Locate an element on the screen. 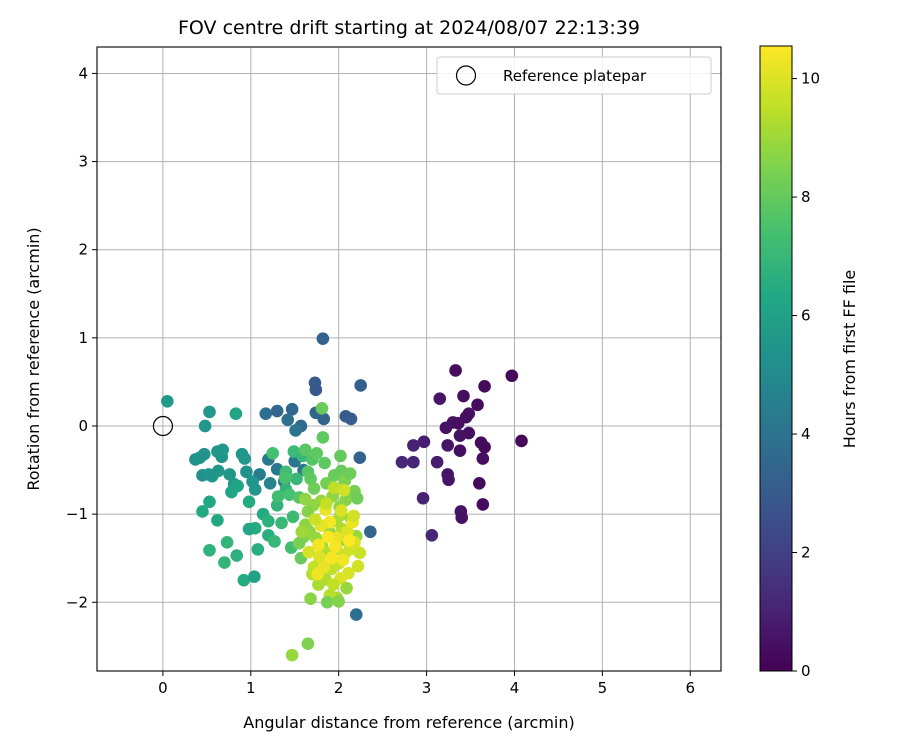 This screenshot has height=750, width=900. y-axis-label: Rotation from reference (arcmin) is located at coordinates (33, 358).